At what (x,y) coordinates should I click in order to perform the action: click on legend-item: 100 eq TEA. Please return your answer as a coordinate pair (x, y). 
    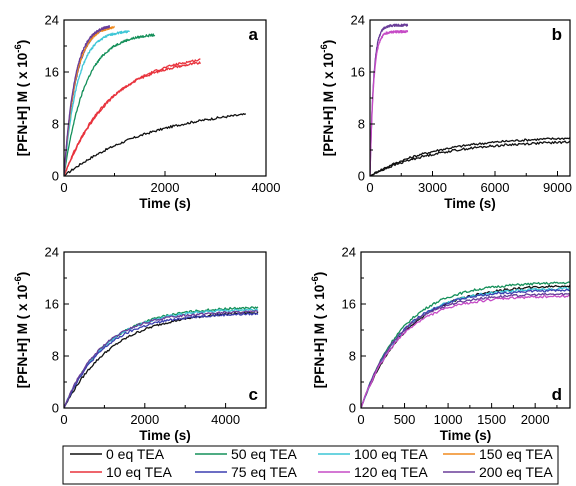
    Looking at the image, I should click on (373, 454).